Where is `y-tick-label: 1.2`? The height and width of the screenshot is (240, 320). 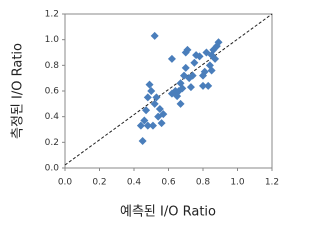
y-tick-label: 1.2 is located at coordinates (52, 15).